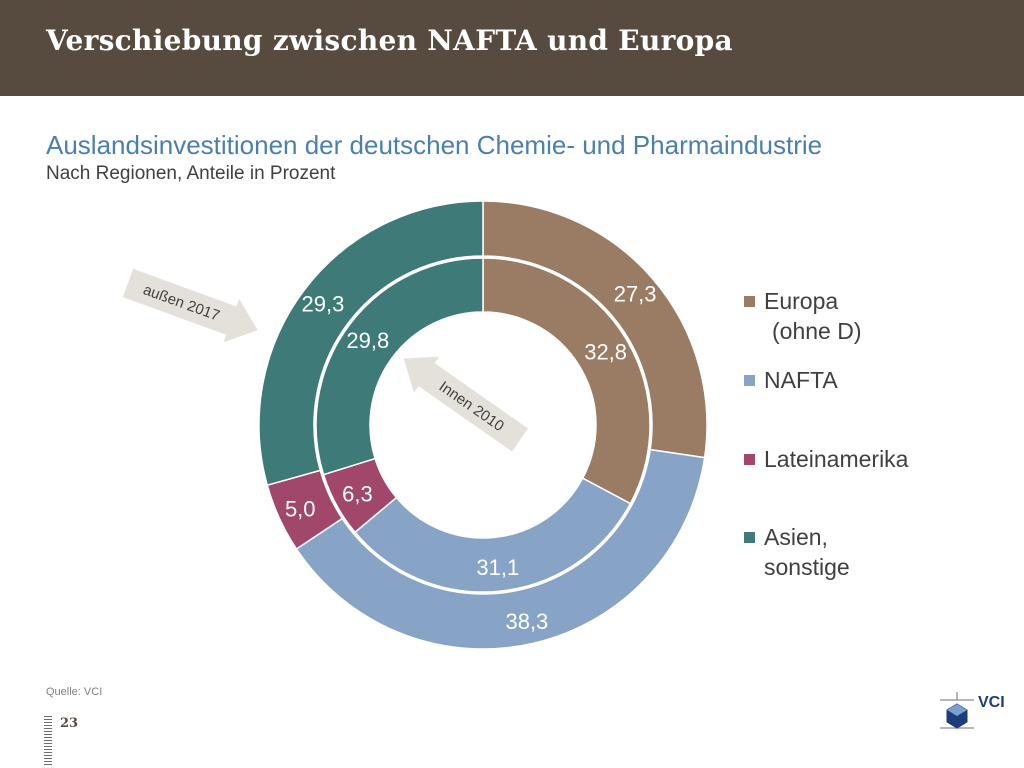 This screenshot has width=1024, height=768. I want to click on outer-label-lateinamerika: 5,0, so click(300, 509).